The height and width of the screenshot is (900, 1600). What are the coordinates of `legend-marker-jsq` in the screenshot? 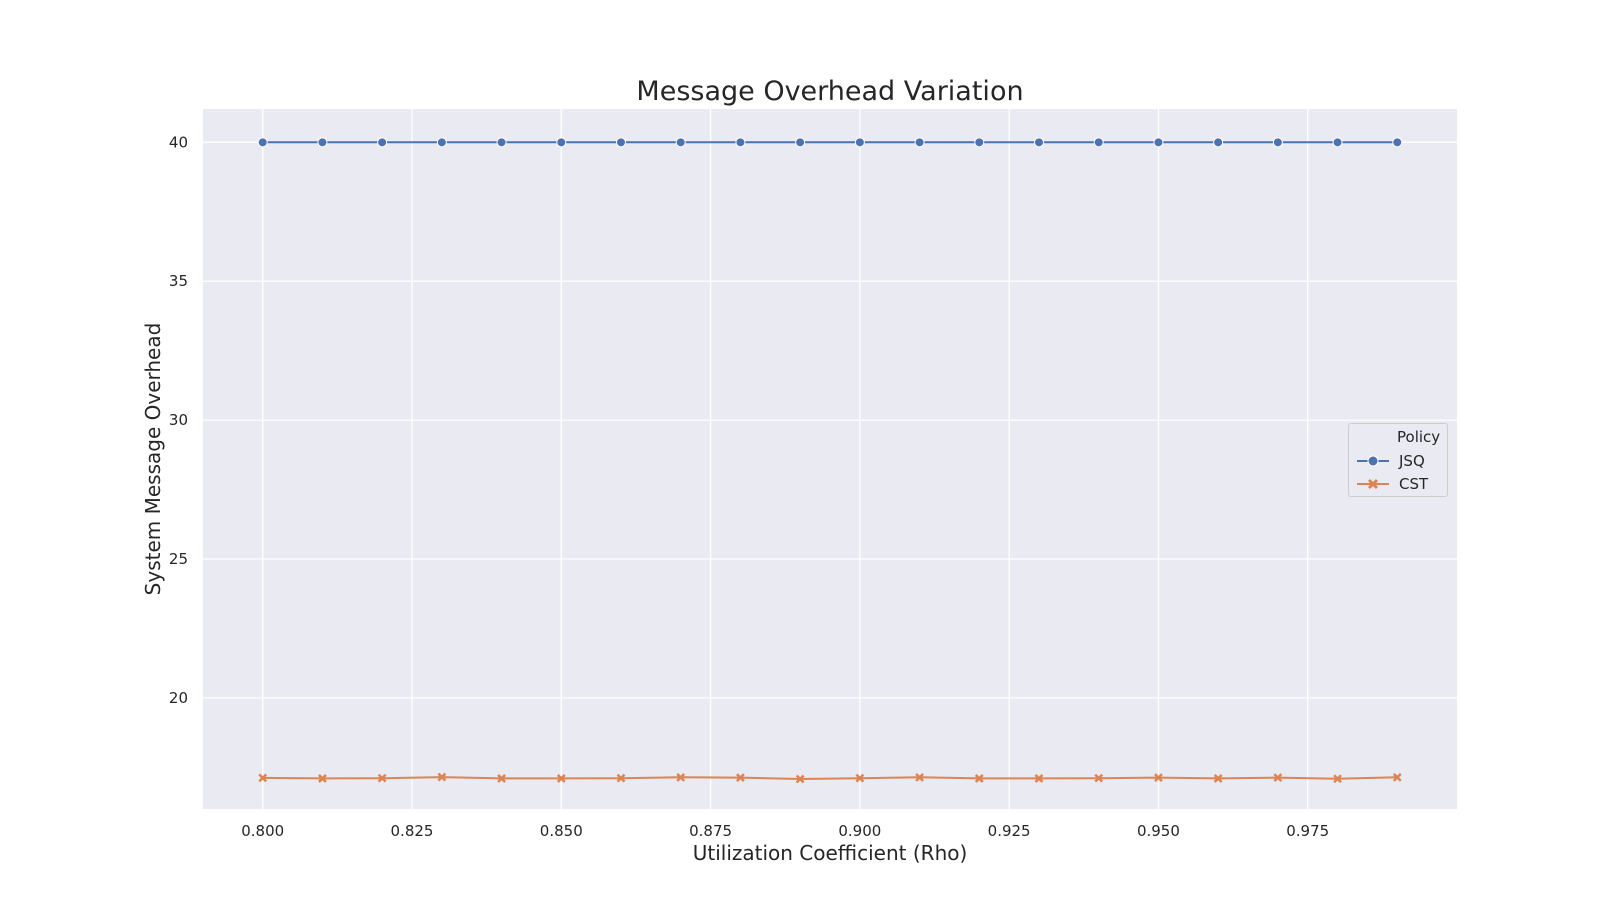 It's located at (1373, 461).